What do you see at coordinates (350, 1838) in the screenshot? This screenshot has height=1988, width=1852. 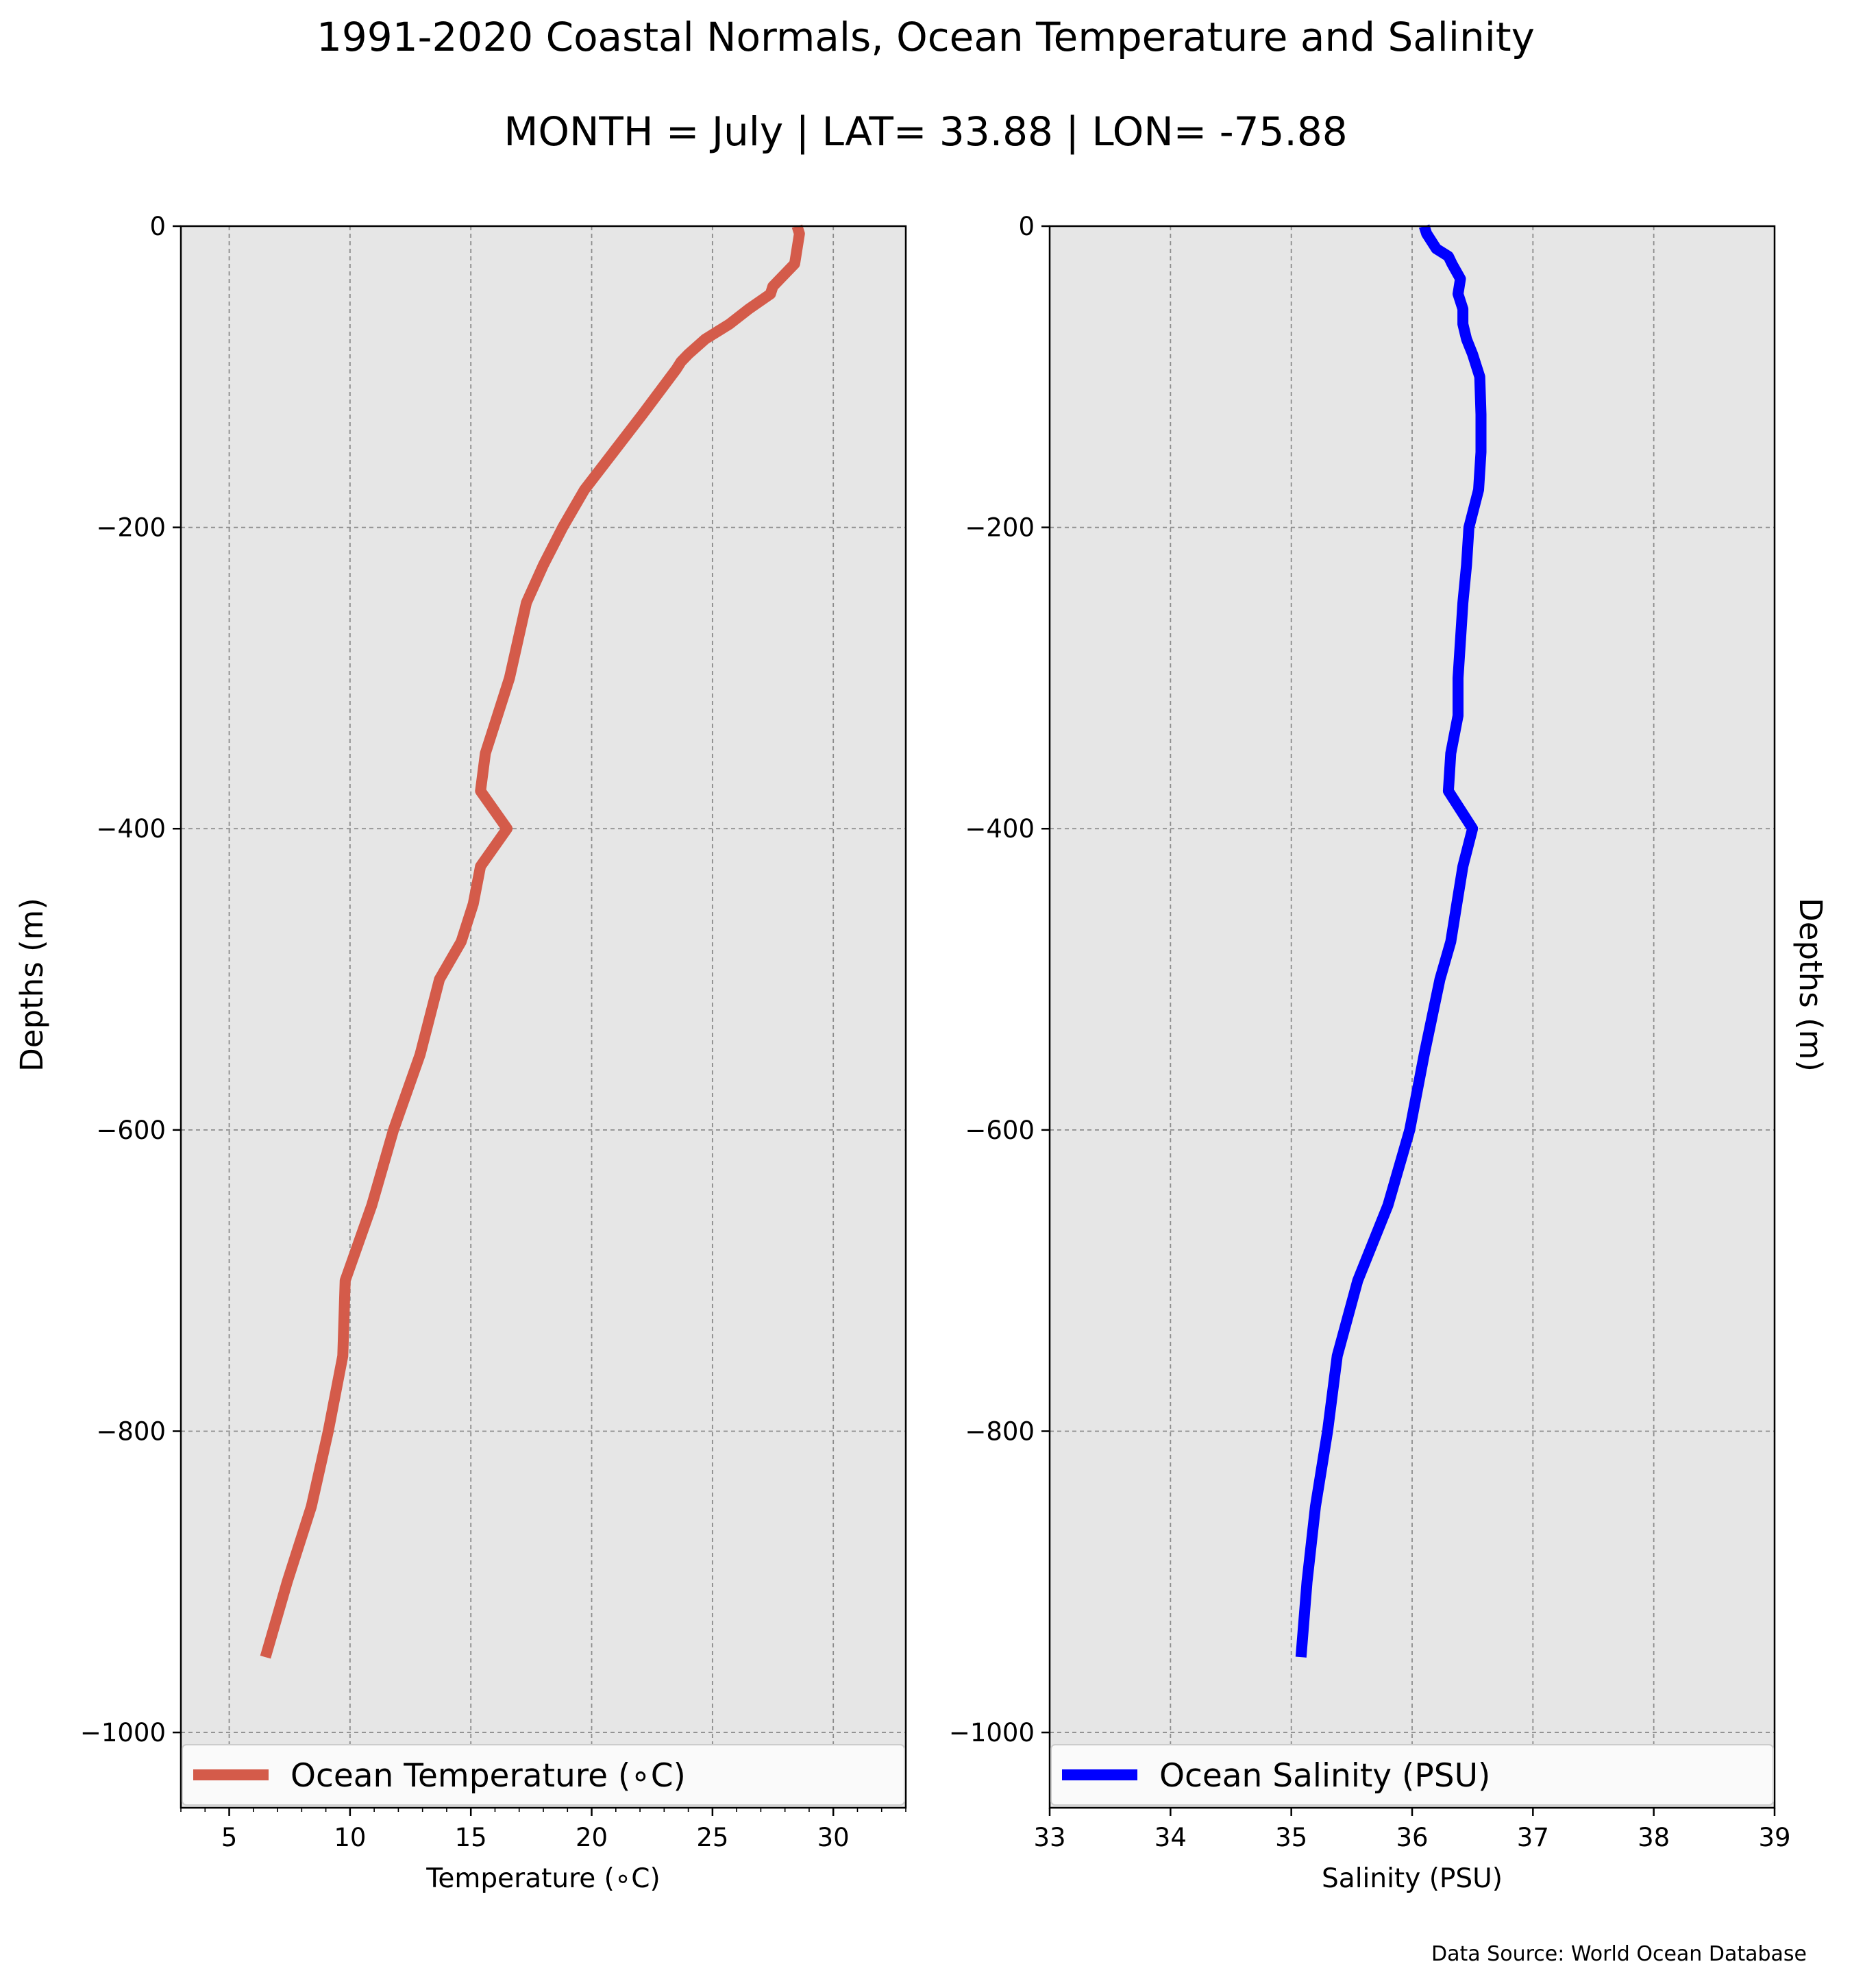 I see `x-tick-label: 10` at bounding box center [350, 1838].